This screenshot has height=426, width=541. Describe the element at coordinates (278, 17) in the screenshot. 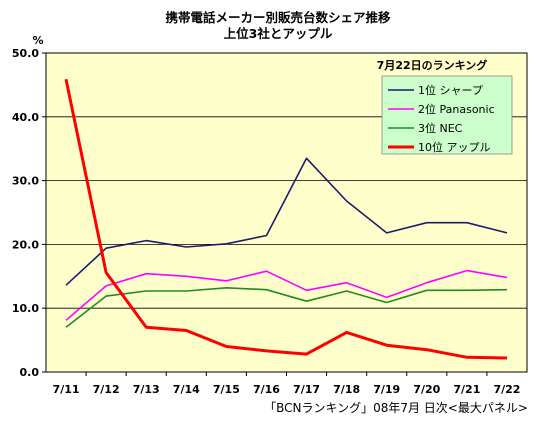

I see `chart-title: 携帯電話メーカー別販売台数シェア推移` at that location.